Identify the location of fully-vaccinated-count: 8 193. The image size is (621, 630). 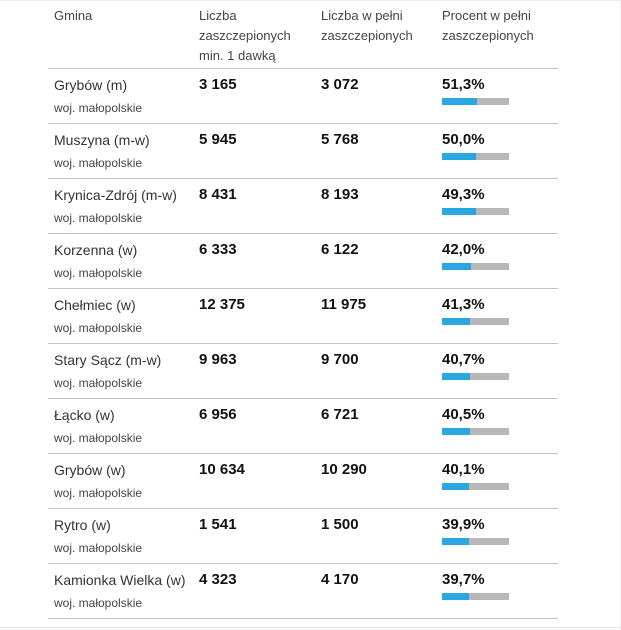
(340, 194).